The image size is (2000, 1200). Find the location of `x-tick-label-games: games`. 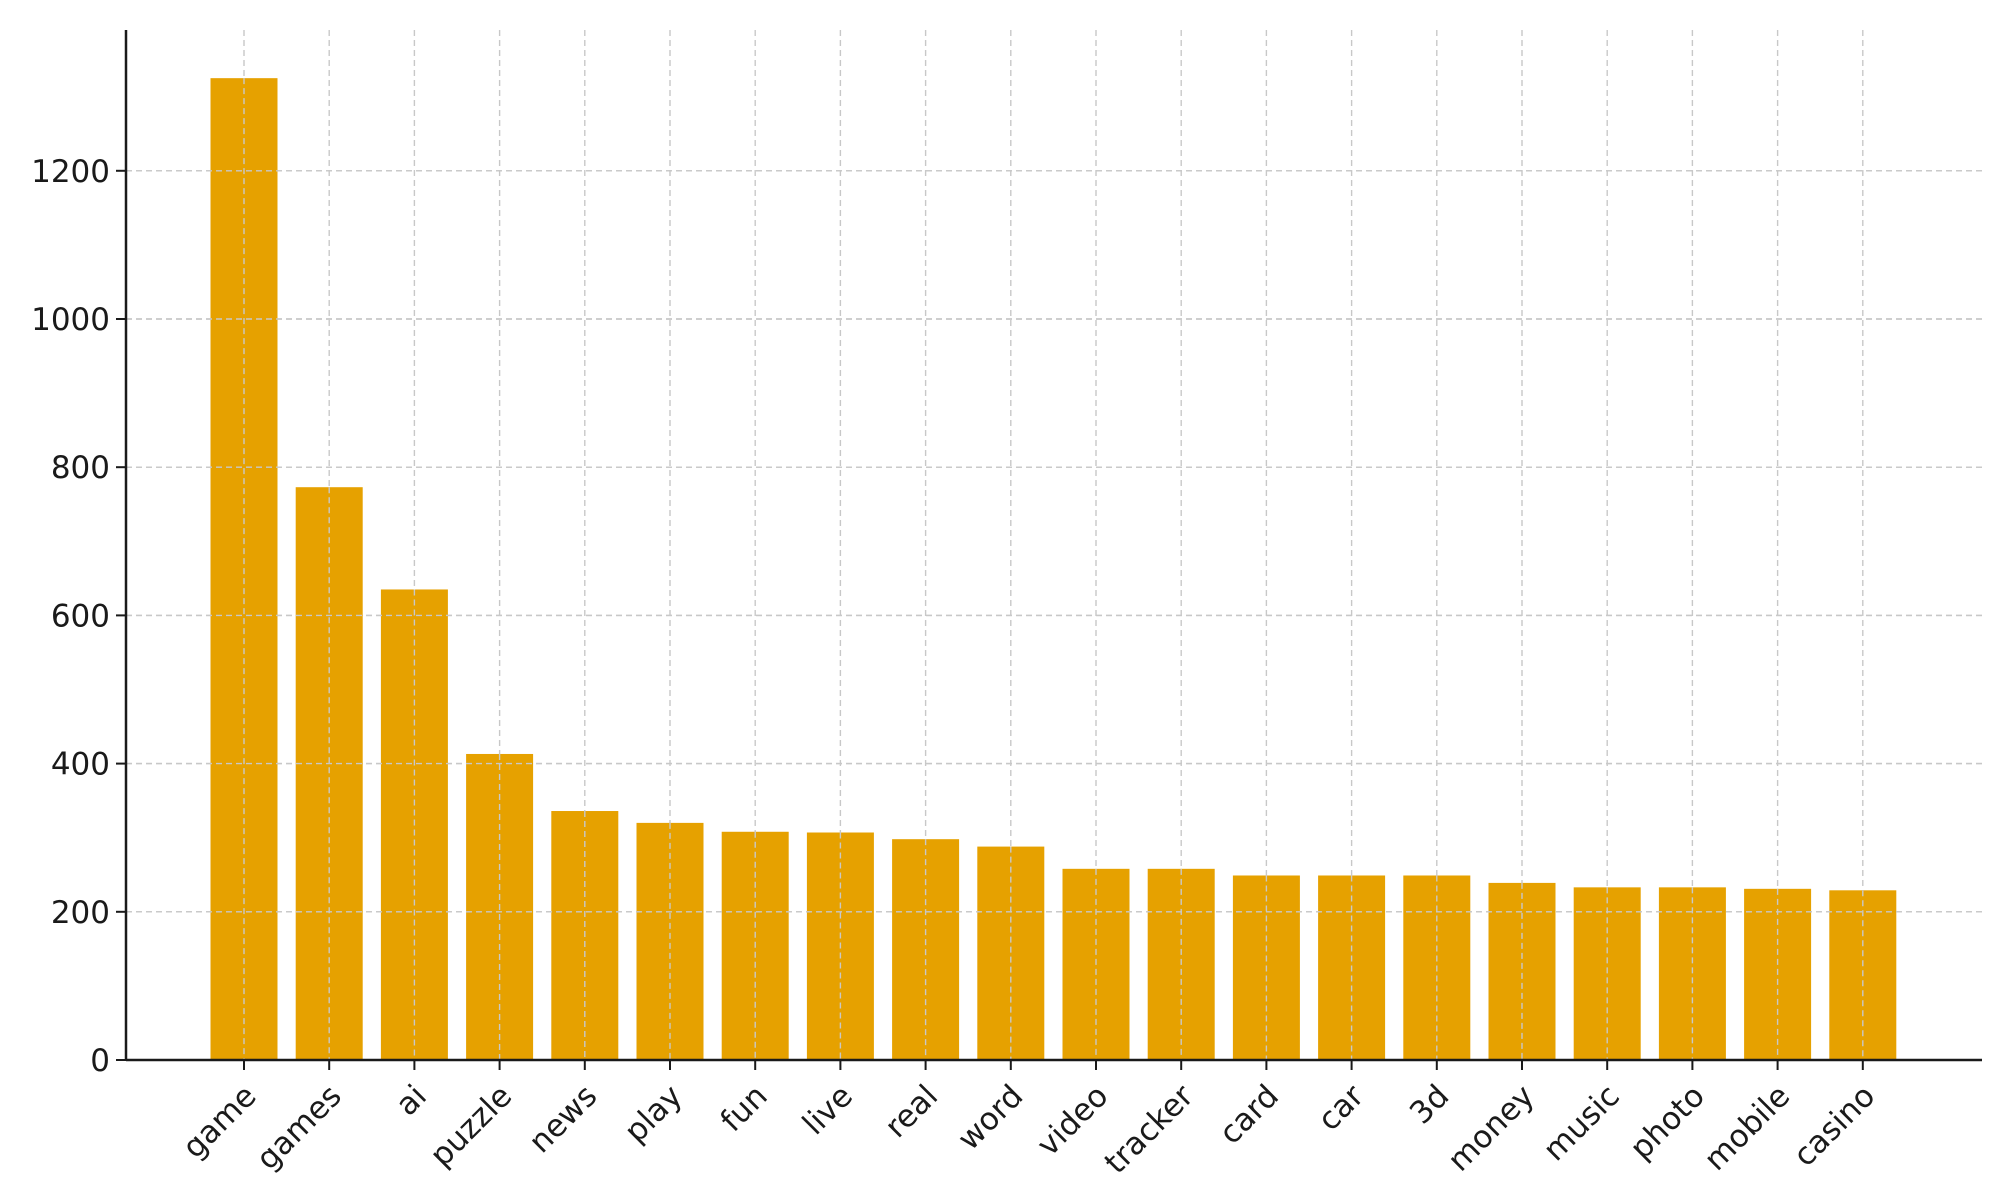

x-tick-label-games: games is located at coordinates (299, 1127).